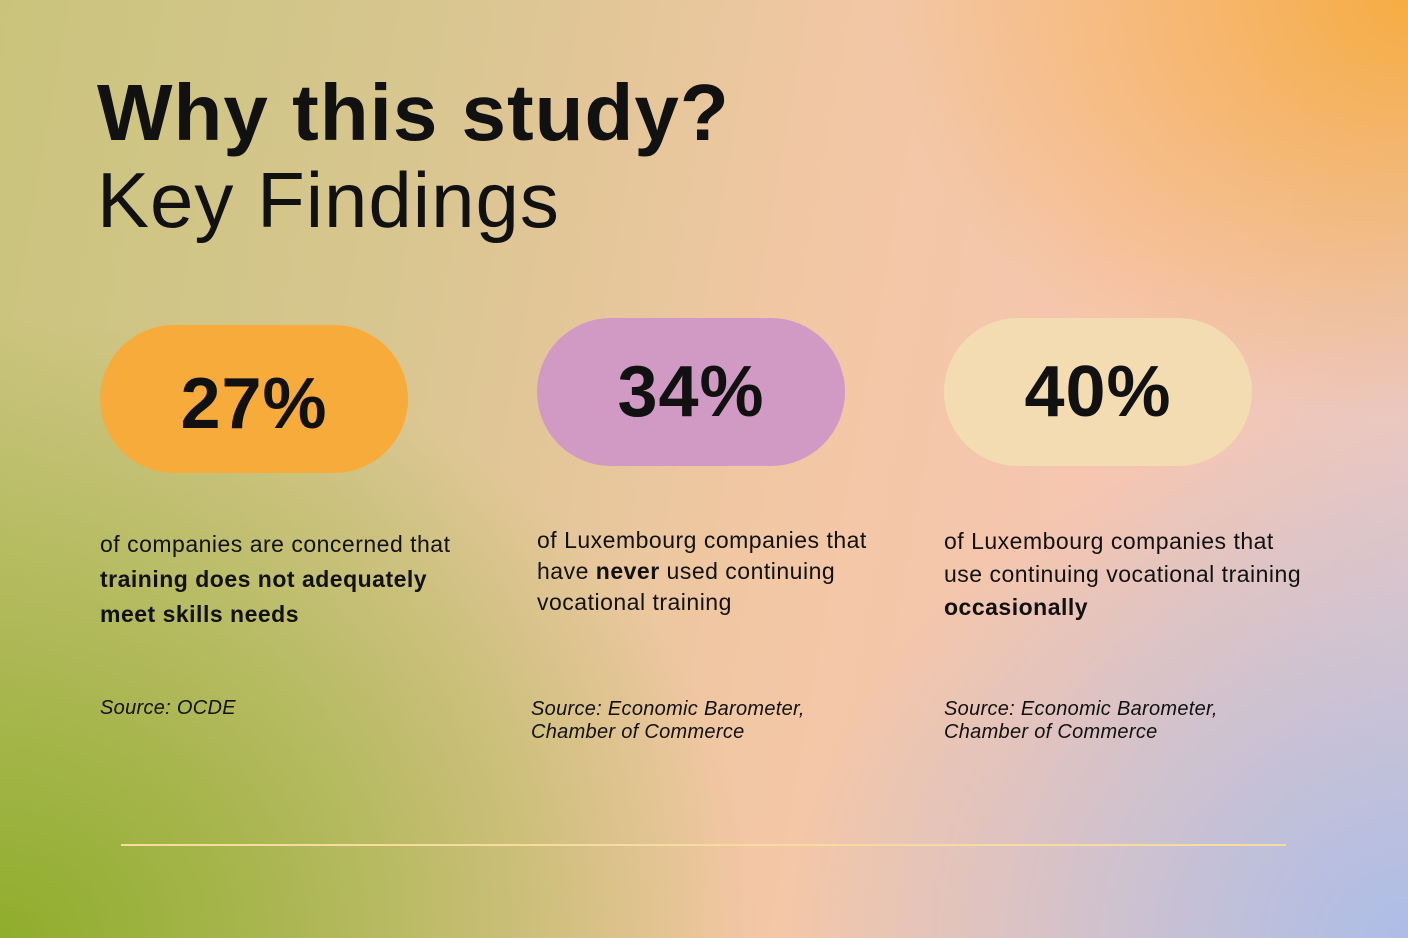 The width and height of the screenshot is (1408, 938). I want to click on stat-pill-2: 34%, so click(691, 392).